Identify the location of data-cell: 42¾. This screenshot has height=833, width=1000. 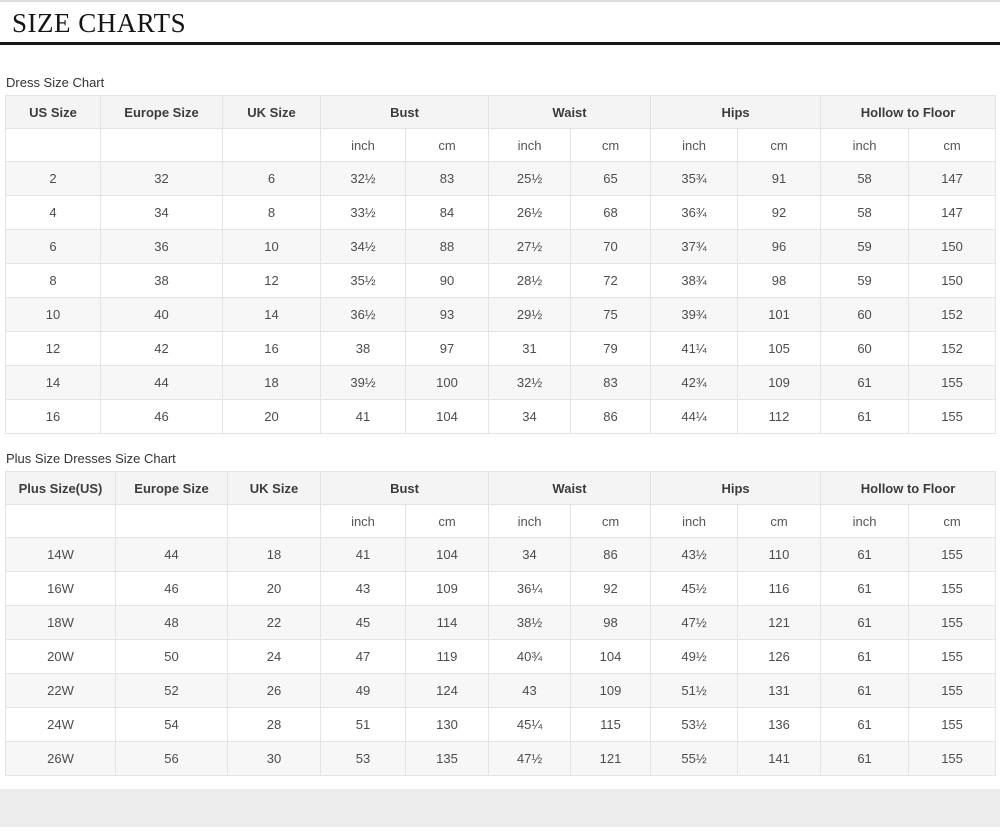
(694, 382).